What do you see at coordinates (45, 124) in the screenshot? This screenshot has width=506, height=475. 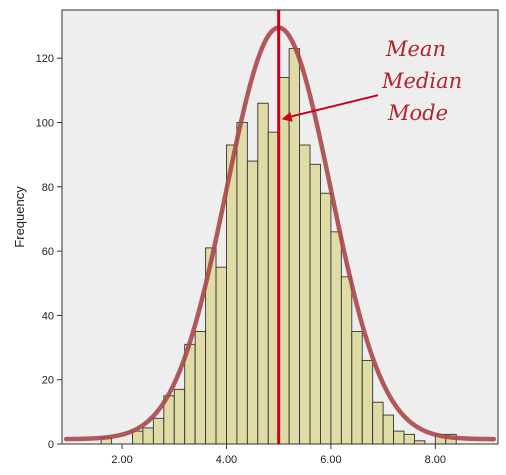 I see `y-tick-label: 100` at bounding box center [45, 124].